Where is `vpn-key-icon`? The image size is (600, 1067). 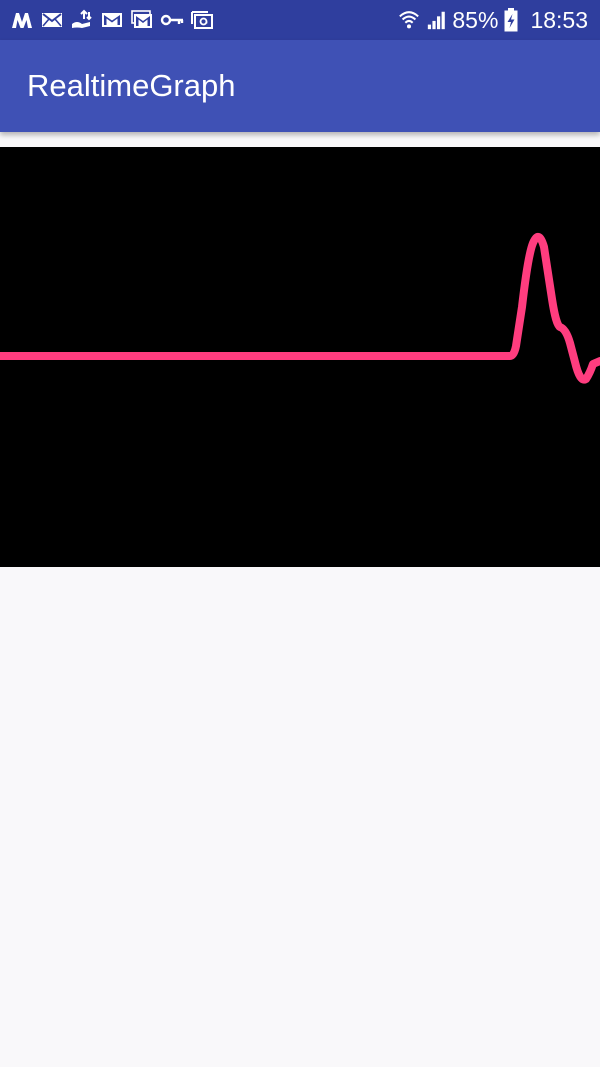 vpn-key-icon is located at coordinates (172, 20).